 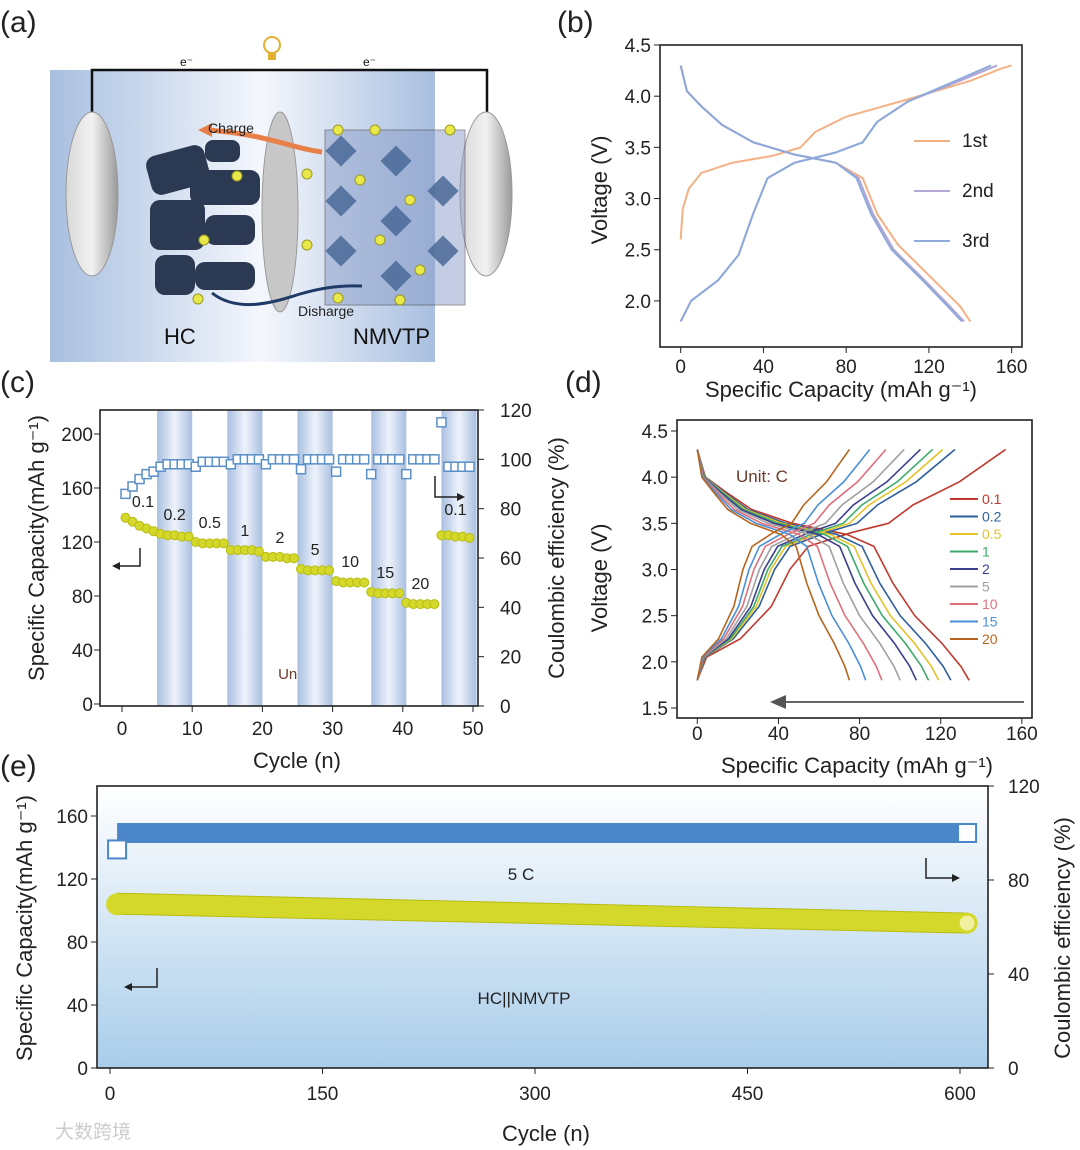 I want to click on capacity-last-point, so click(x=967, y=923).